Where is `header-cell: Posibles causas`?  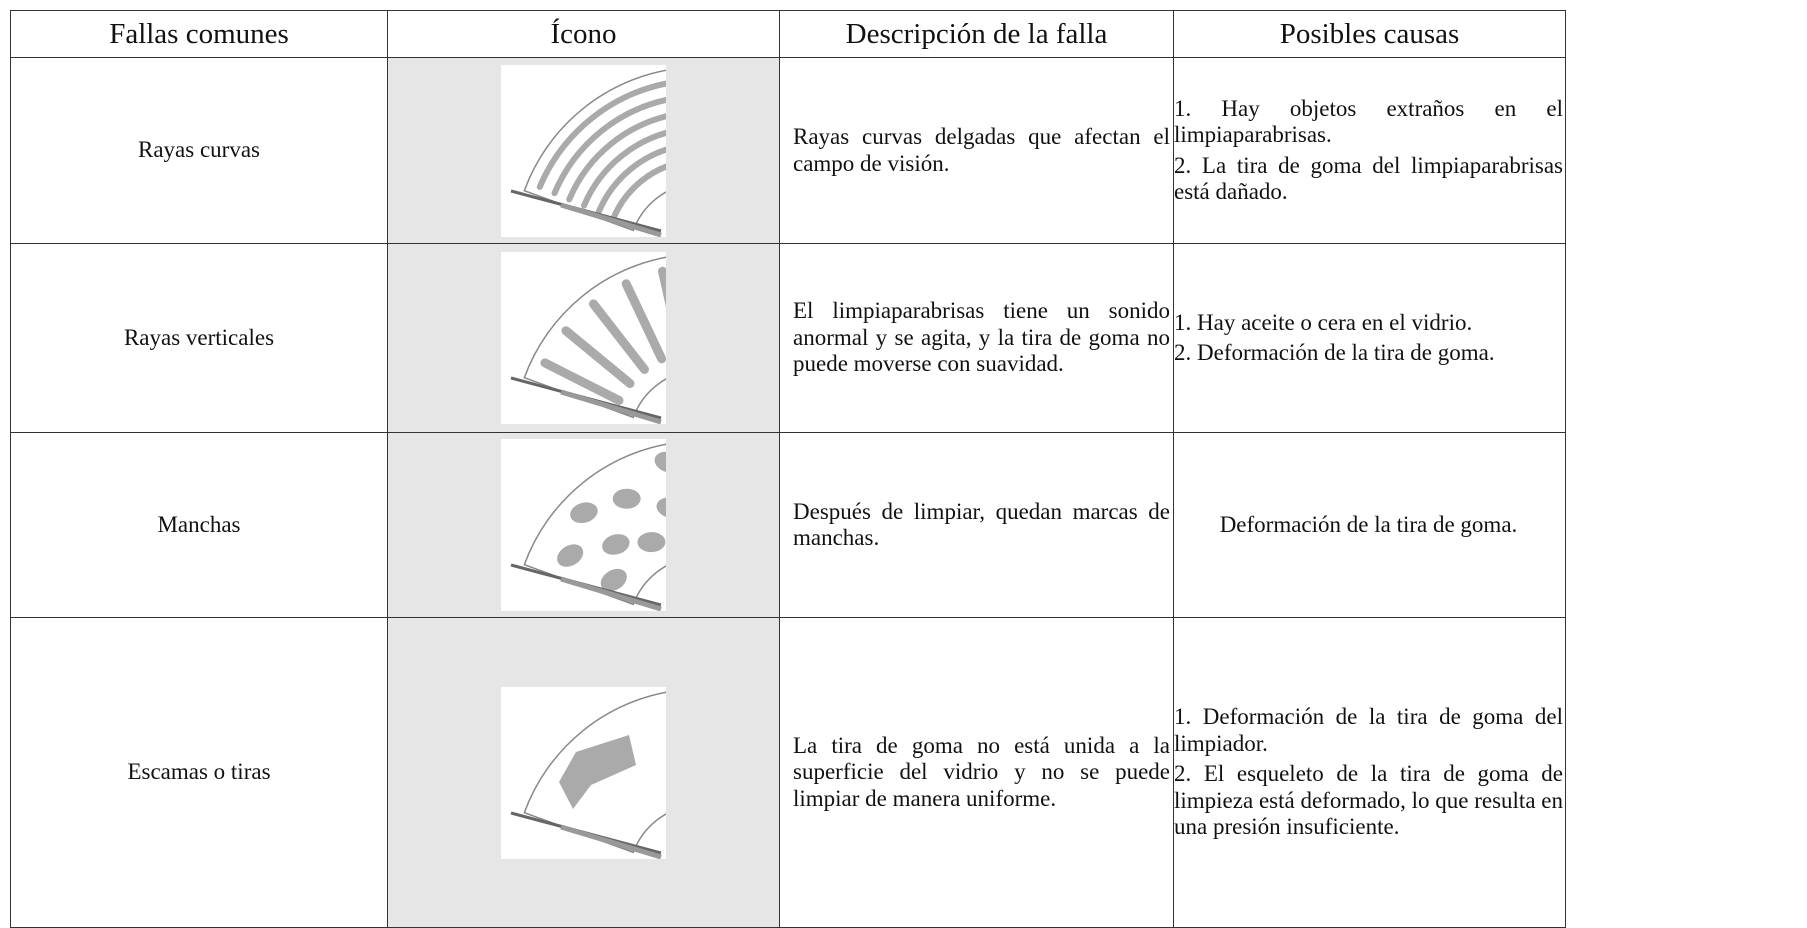 header-cell: Posibles causas is located at coordinates (1369, 34).